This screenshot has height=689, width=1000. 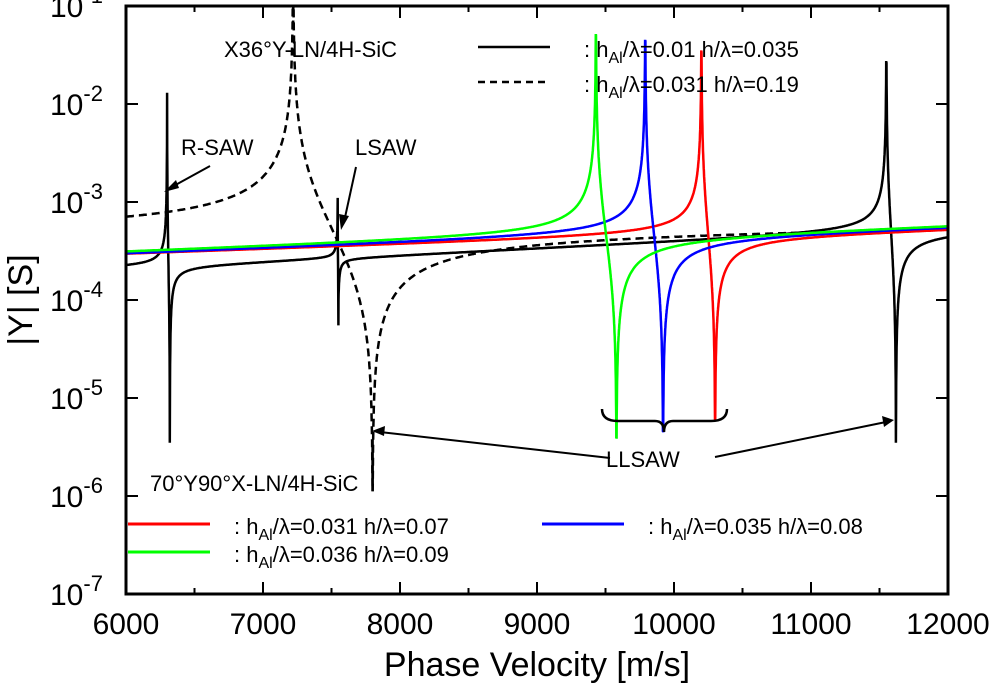 I want to click on y-tick-label: 10⁻⁶, so click(x=76, y=493).